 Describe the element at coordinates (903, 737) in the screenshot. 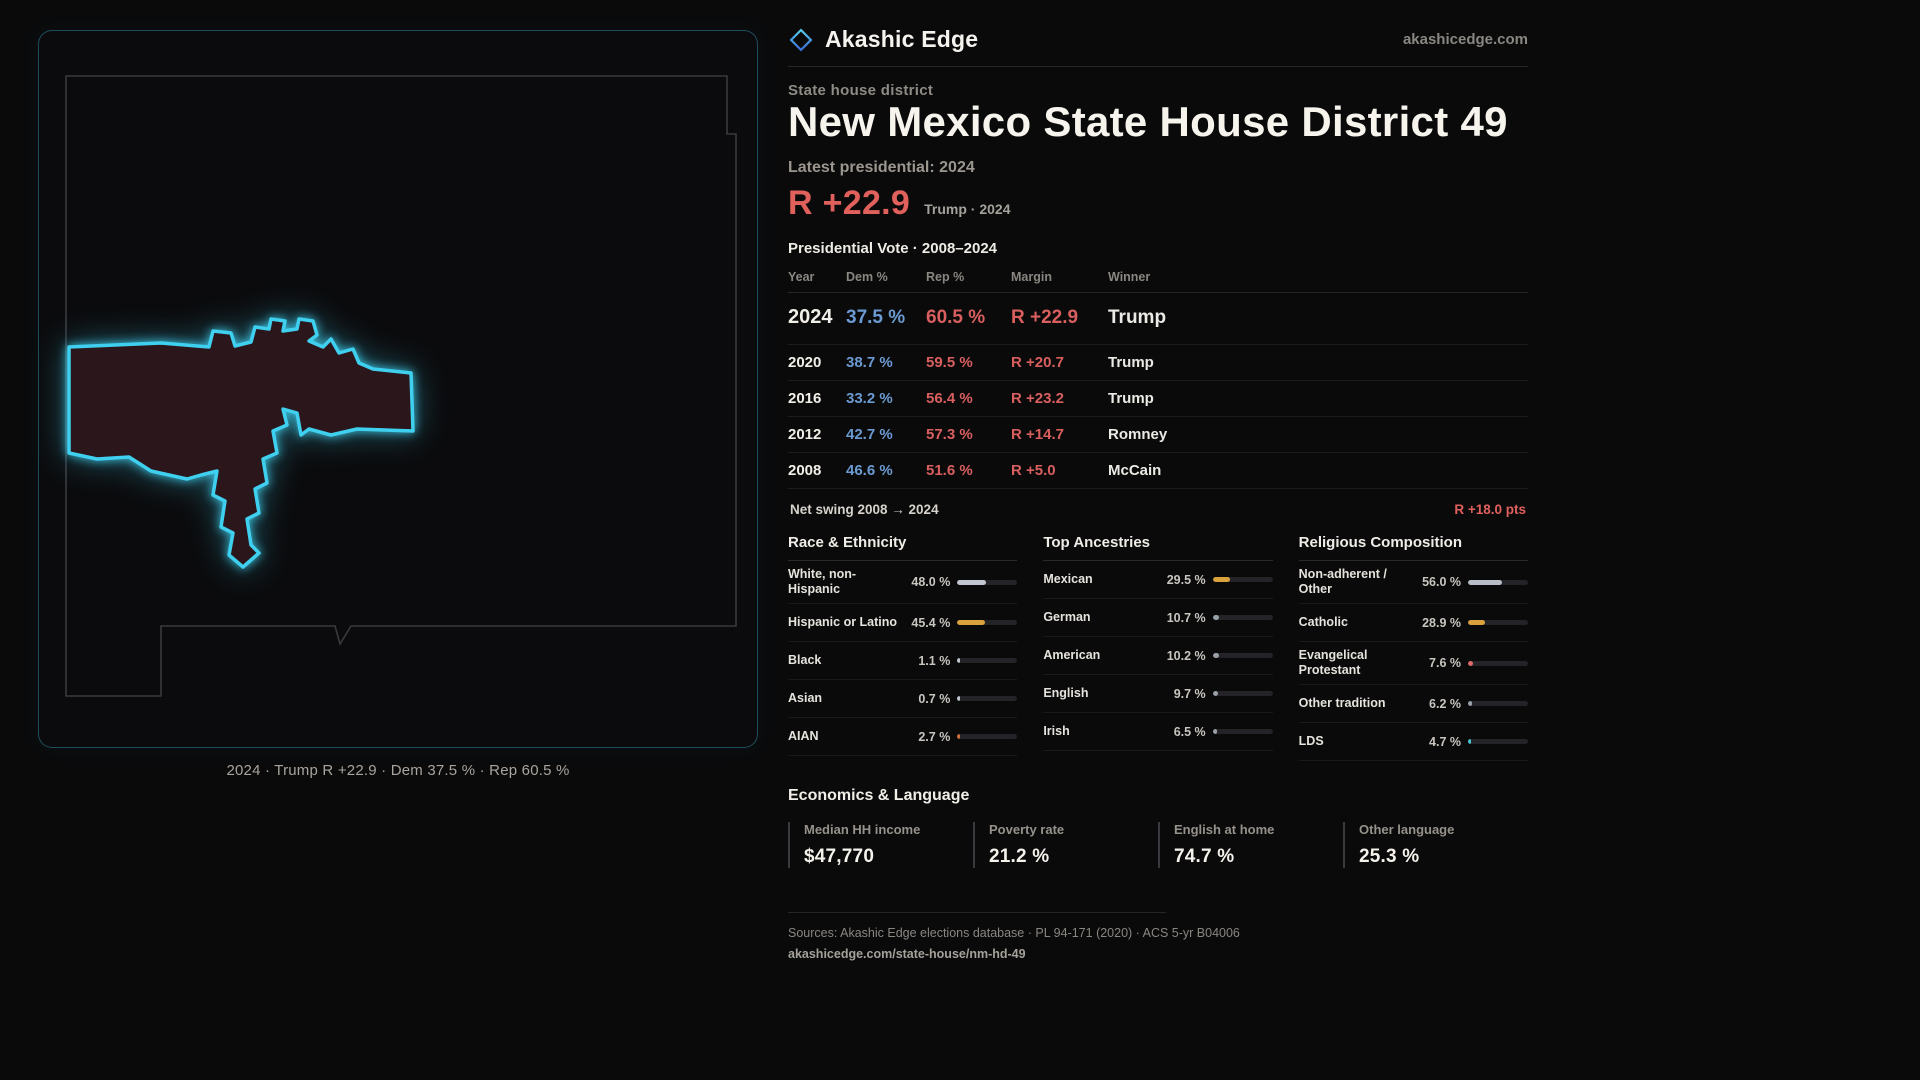

I see `list-item: AIAN 2.7 %` at that location.